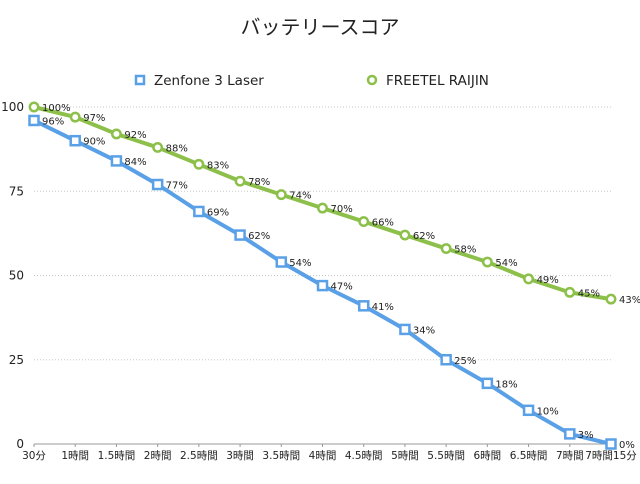 Image resolution: width=640 pixels, height=484 pixels. I want to click on data-label: 70%, so click(342, 209).